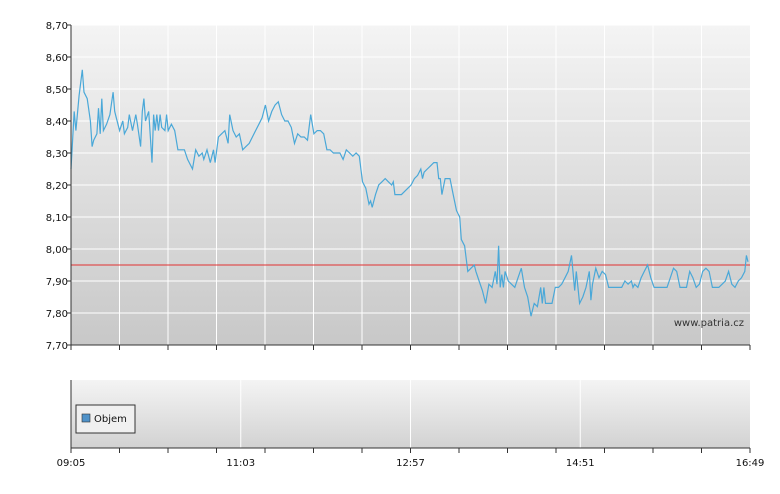 This screenshot has height=494, width=780. What do you see at coordinates (57, 154) in the screenshot?
I see `y-tick-label: 8,30` at bounding box center [57, 154].